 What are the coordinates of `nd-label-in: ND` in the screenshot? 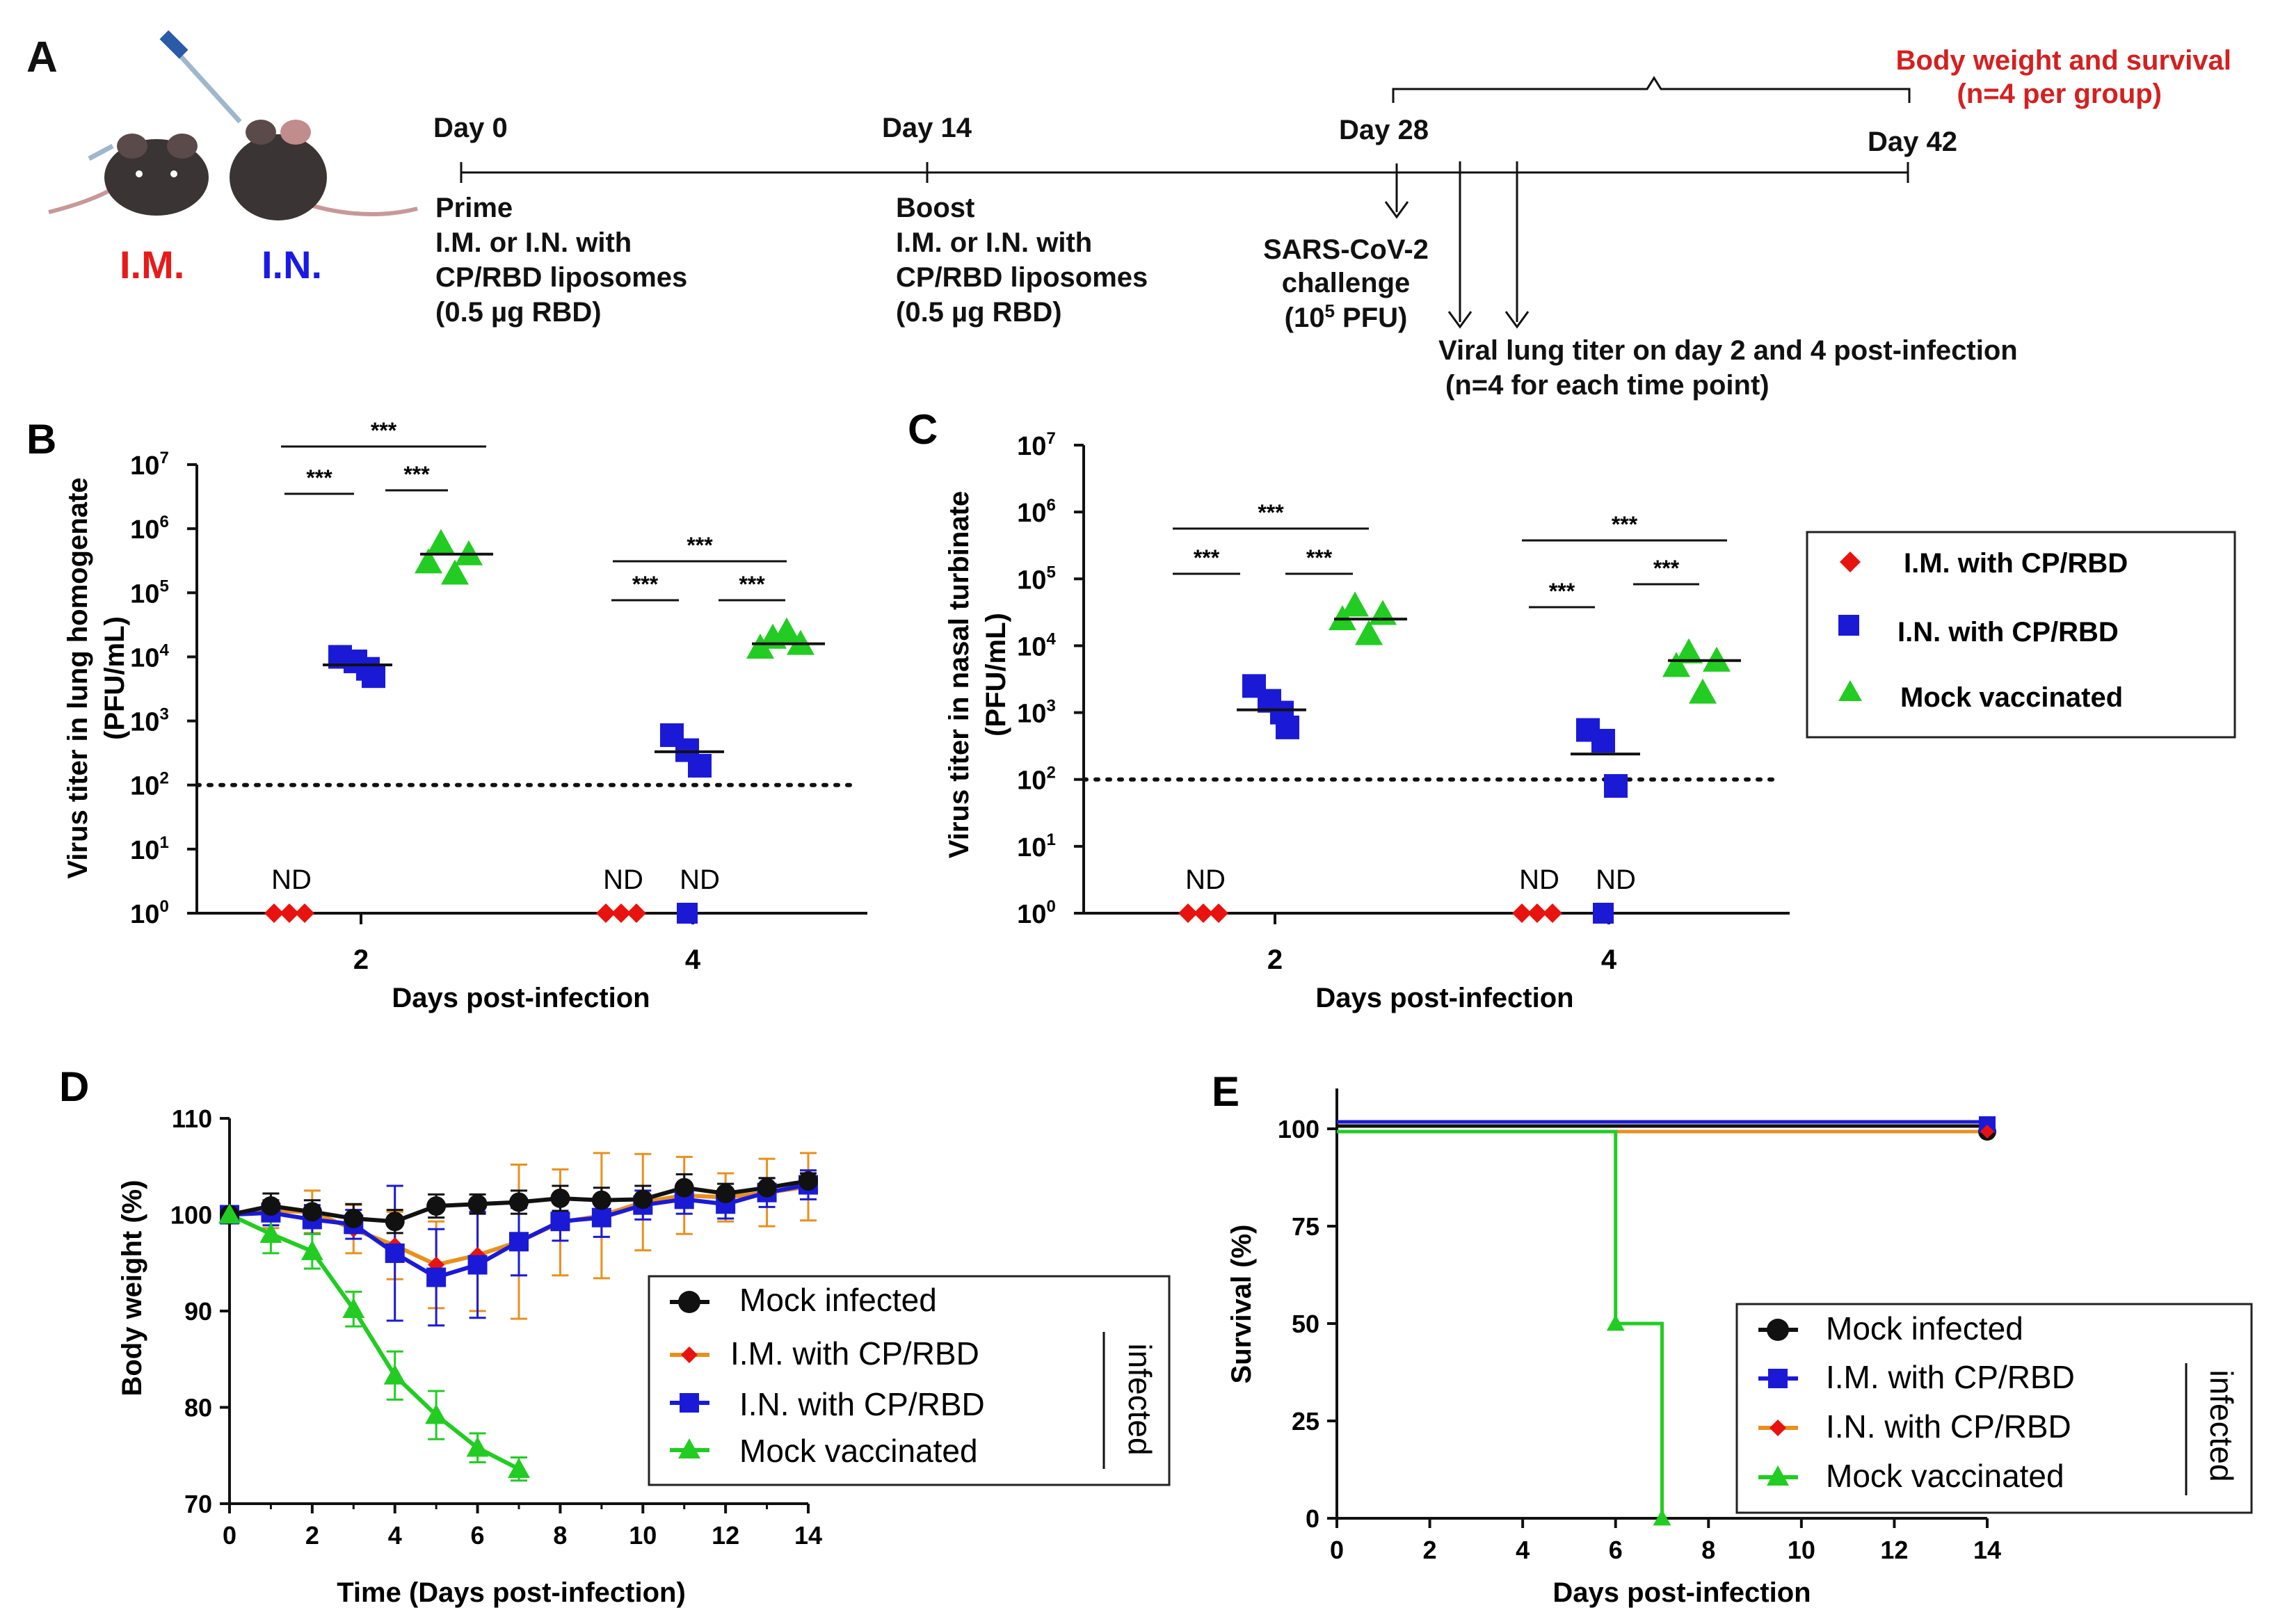 It's located at (700, 880).